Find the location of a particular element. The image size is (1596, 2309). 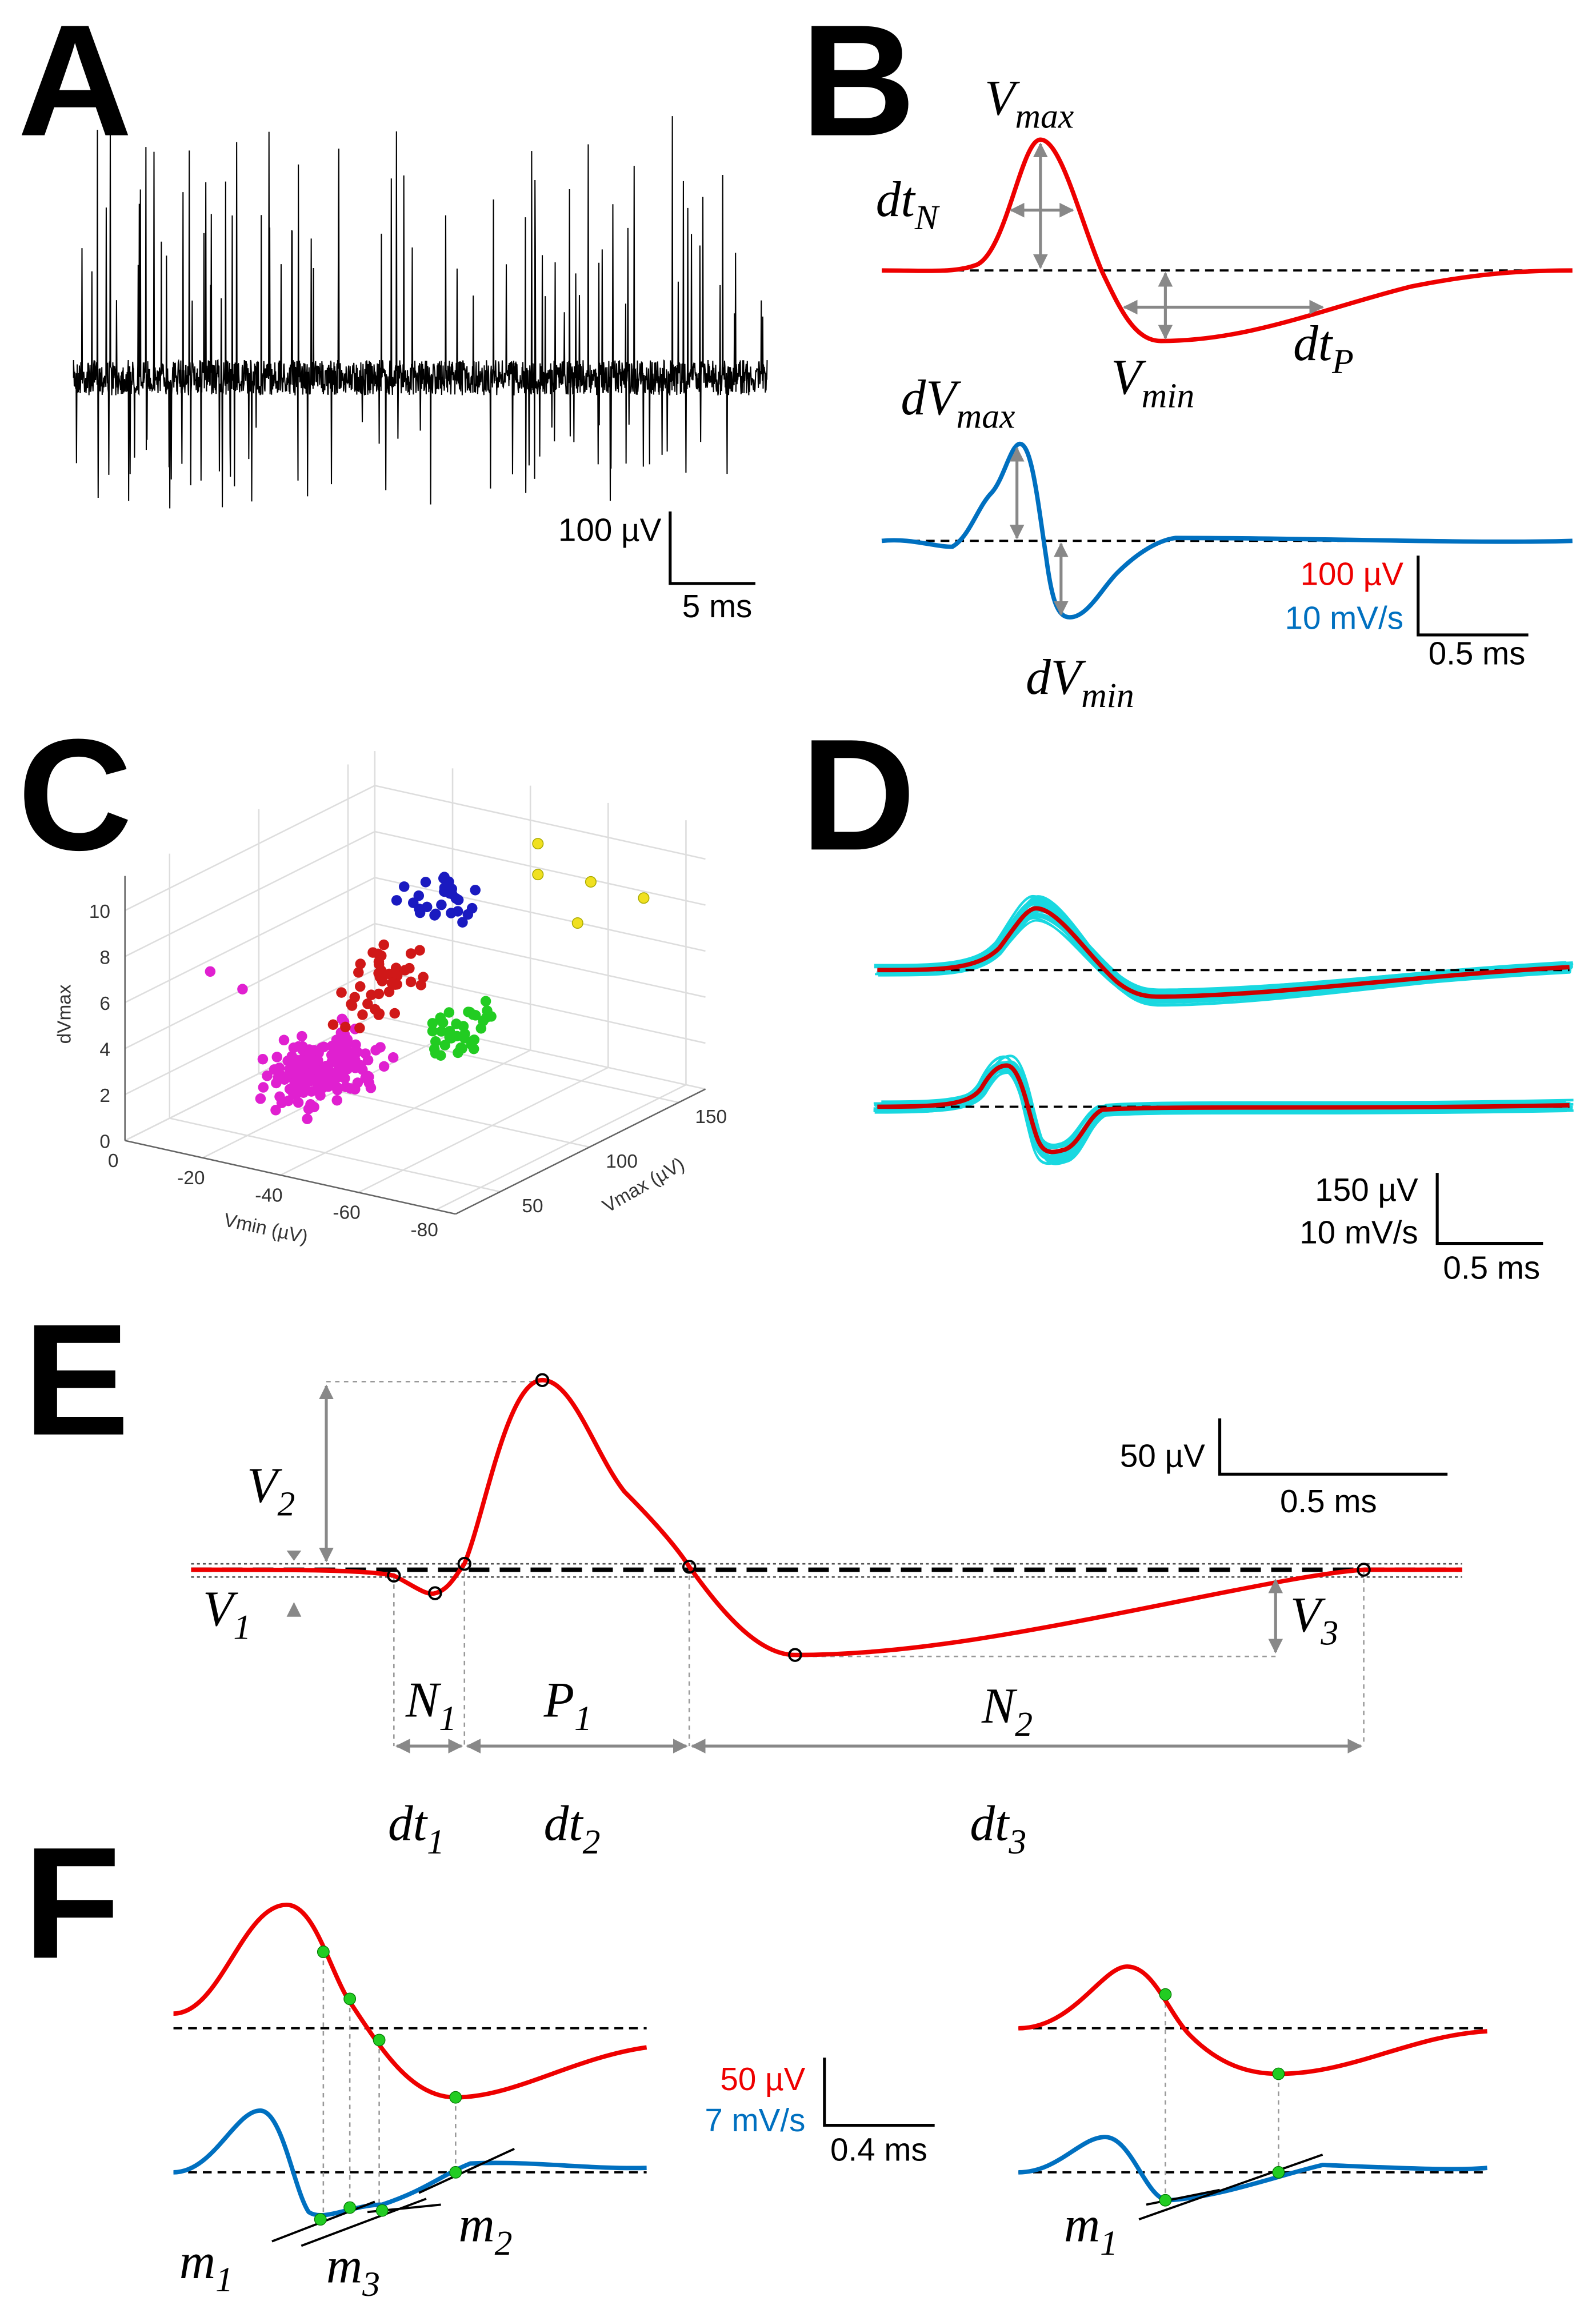

scale-label: 7 mV/s is located at coordinates (755, 2120).